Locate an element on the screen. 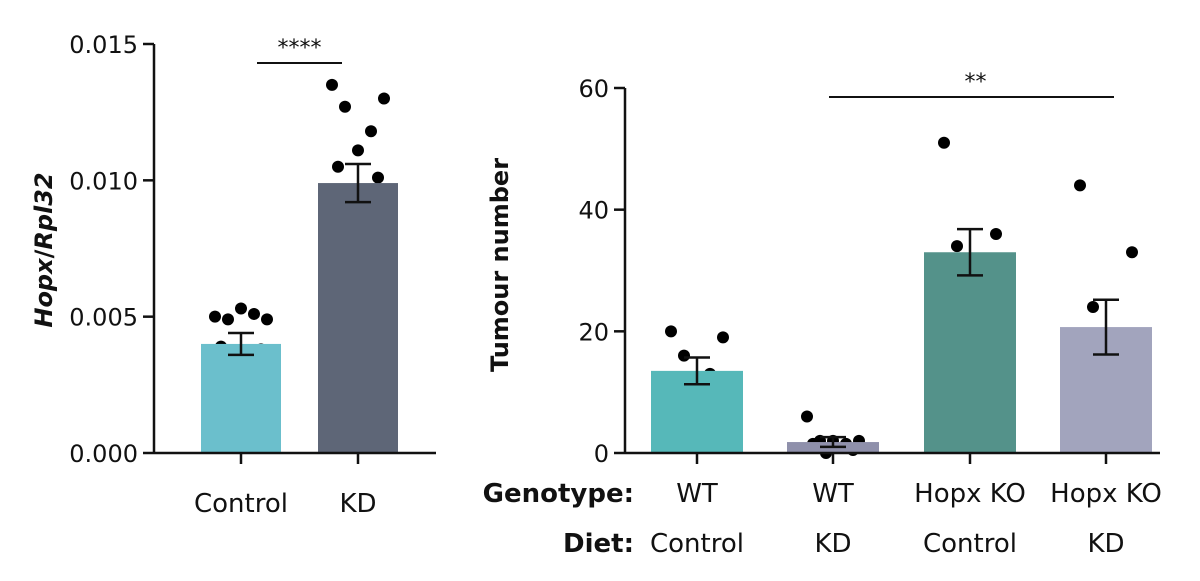  x-category-label: KD is located at coordinates (357, 504).